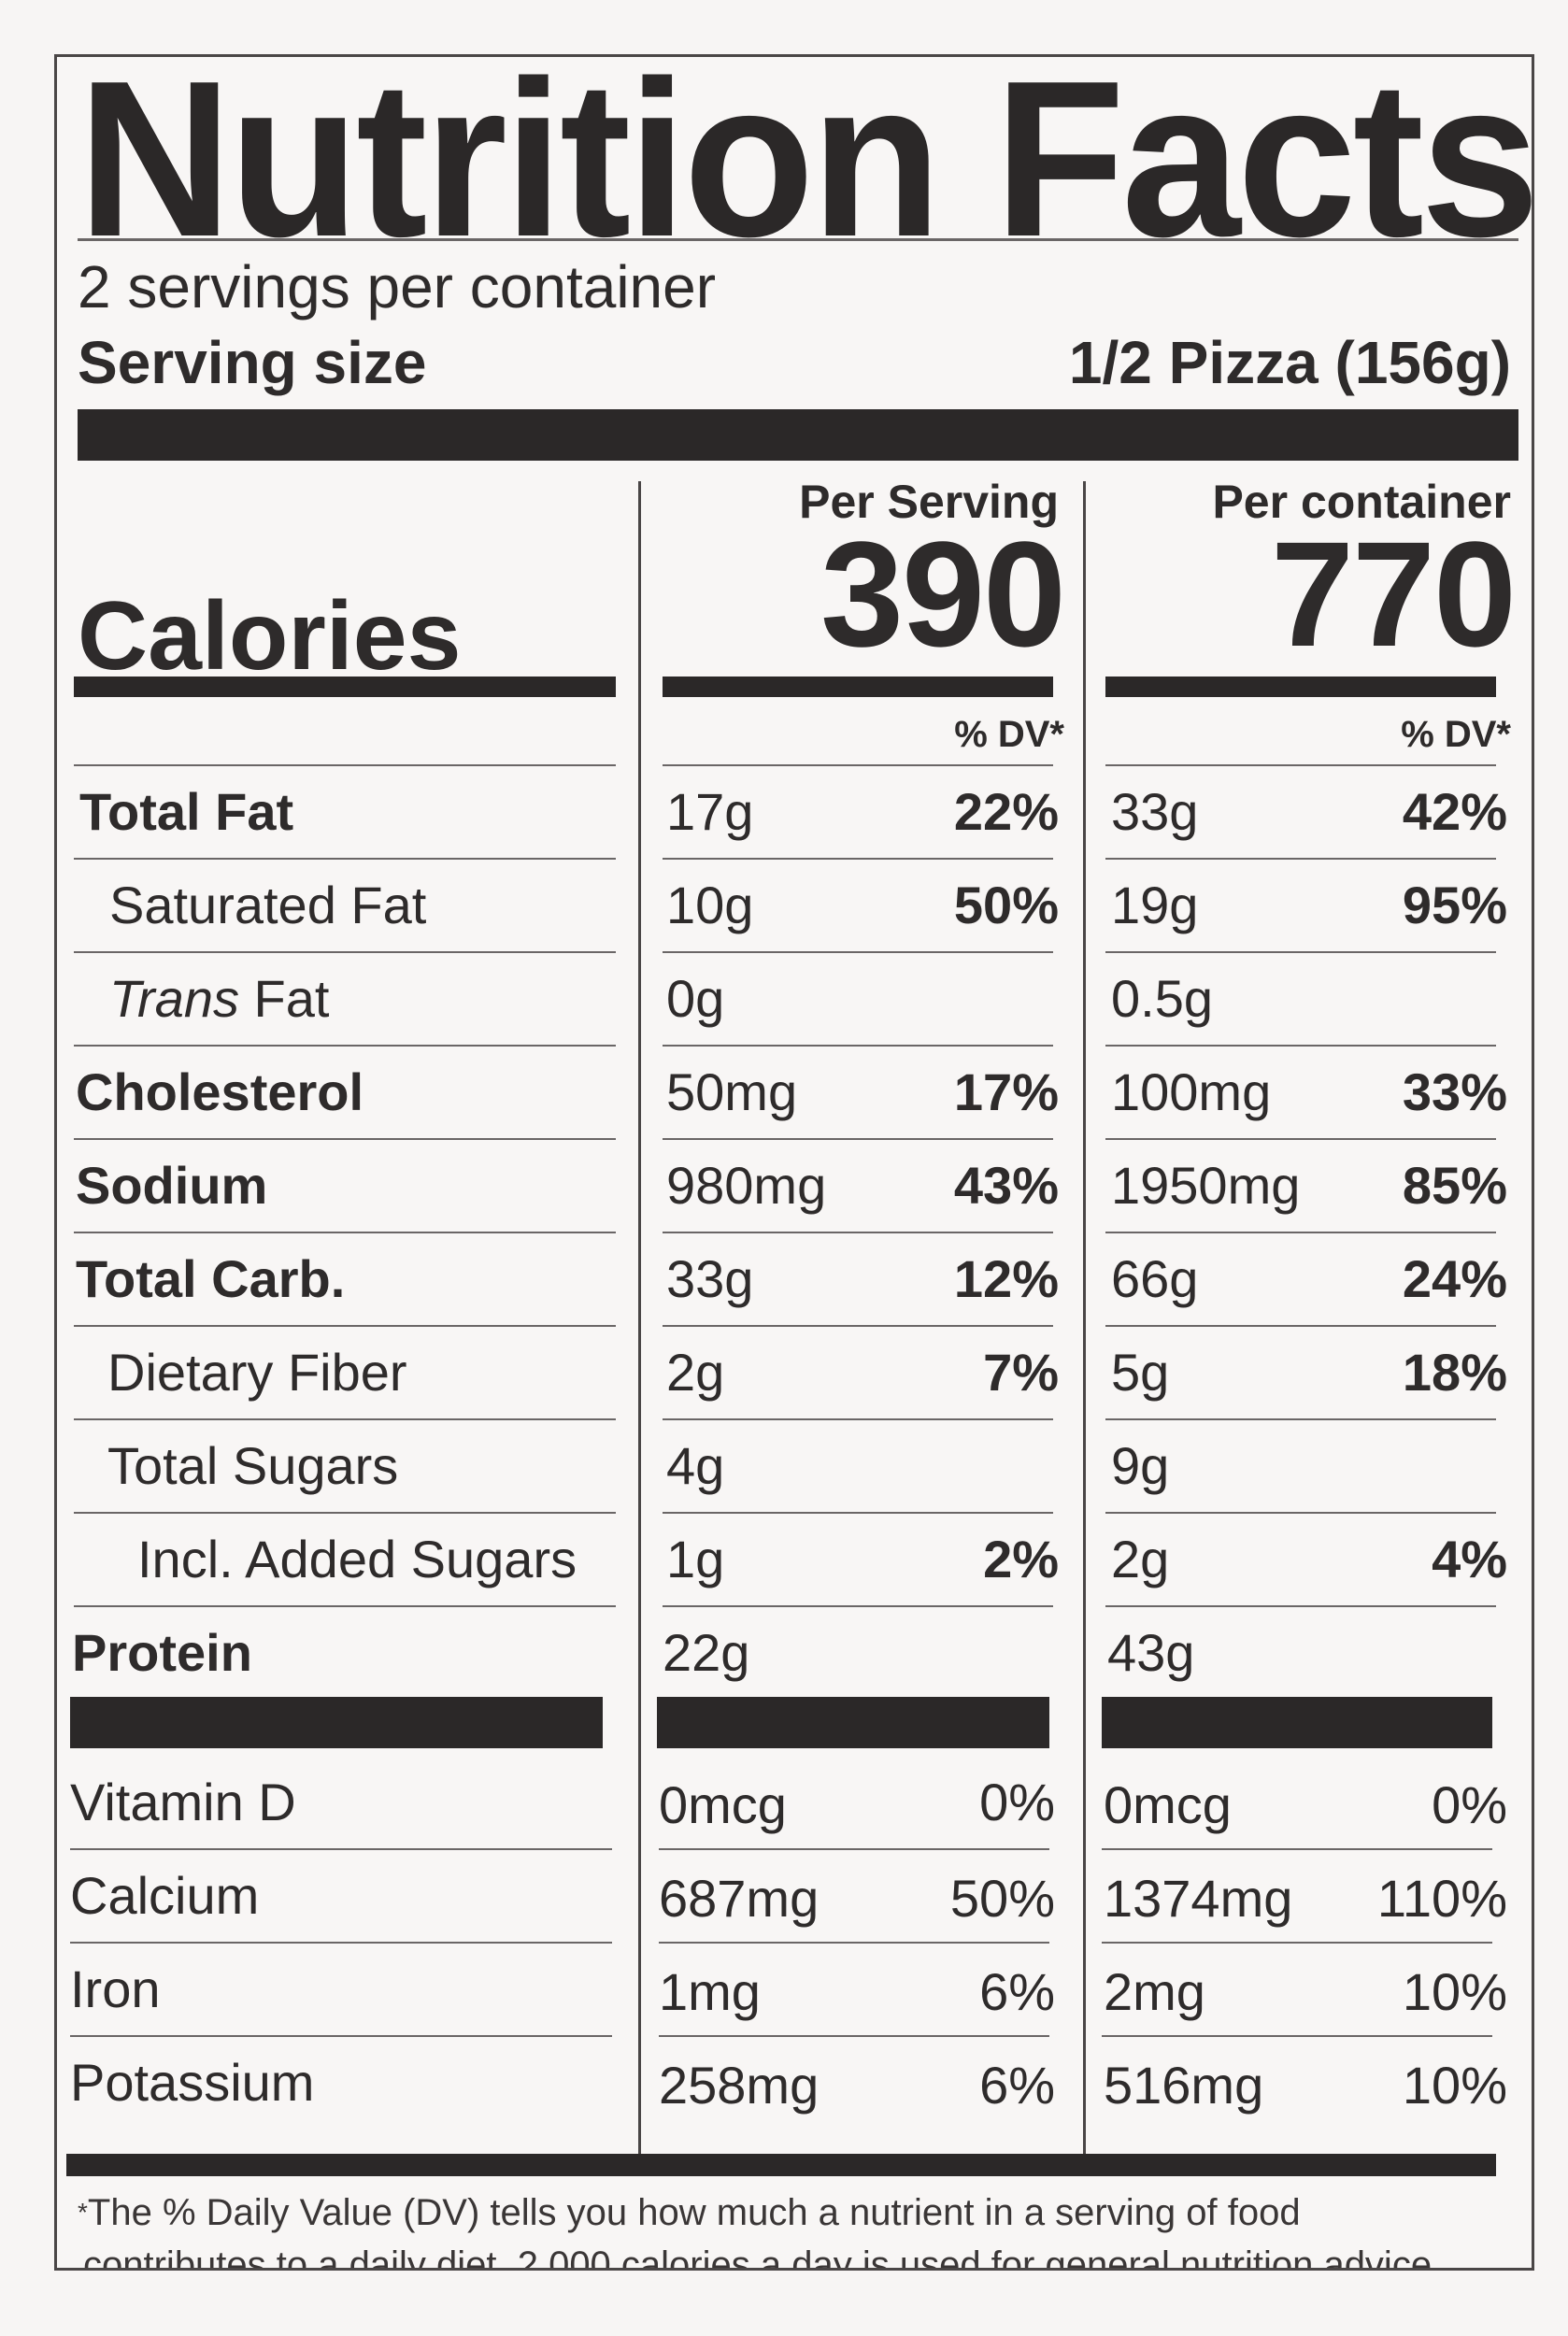  Describe the element at coordinates (1006, 905) in the screenshot. I see `nutrient-serving-dv: 50%` at that location.